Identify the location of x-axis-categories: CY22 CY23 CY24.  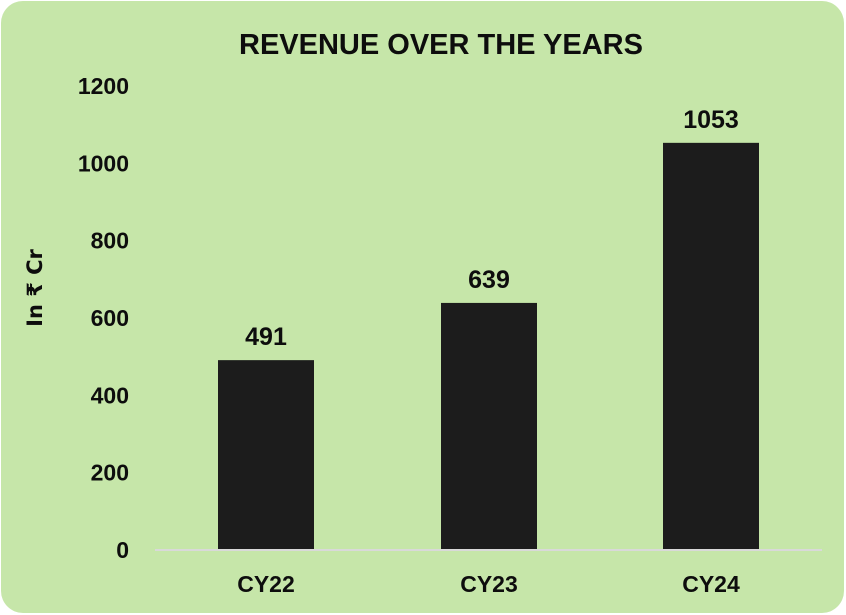
(488, 584).